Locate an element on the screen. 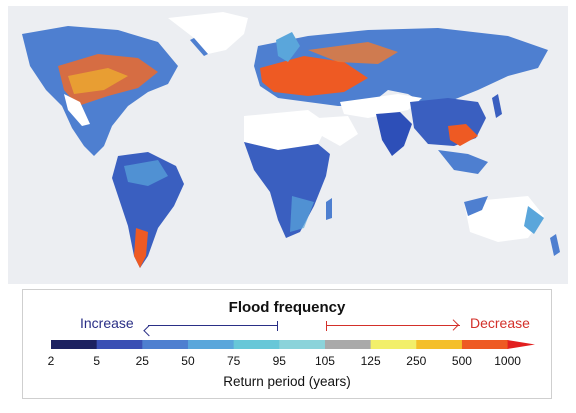 The height and width of the screenshot is (413, 576). scandinavia is located at coordinates (288, 47).